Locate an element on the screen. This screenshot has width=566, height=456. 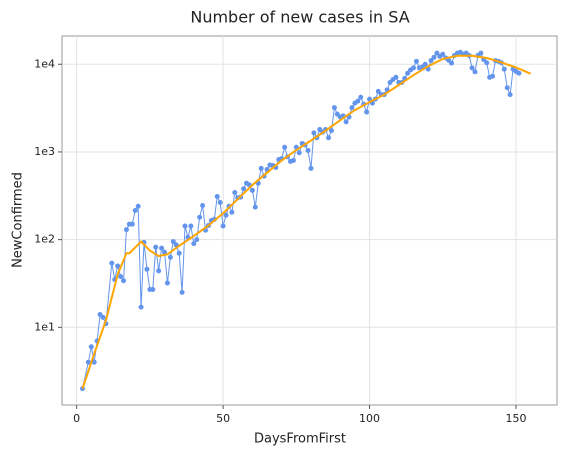
y-tick-label: 1e3 is located at coordinates (44, 151).